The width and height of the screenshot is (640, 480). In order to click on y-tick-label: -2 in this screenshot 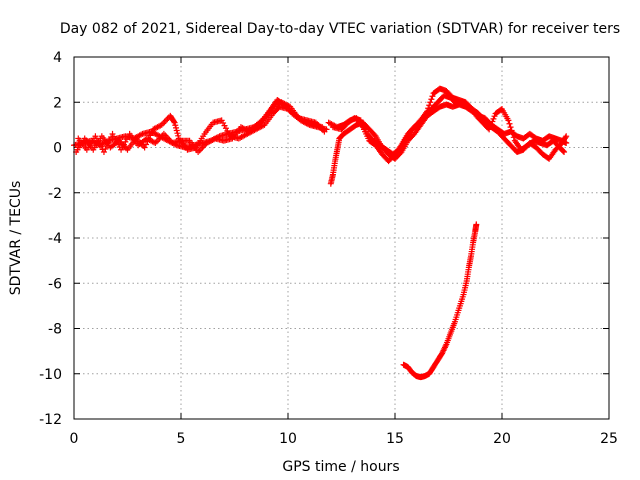, I will do `click(55, 194)`.